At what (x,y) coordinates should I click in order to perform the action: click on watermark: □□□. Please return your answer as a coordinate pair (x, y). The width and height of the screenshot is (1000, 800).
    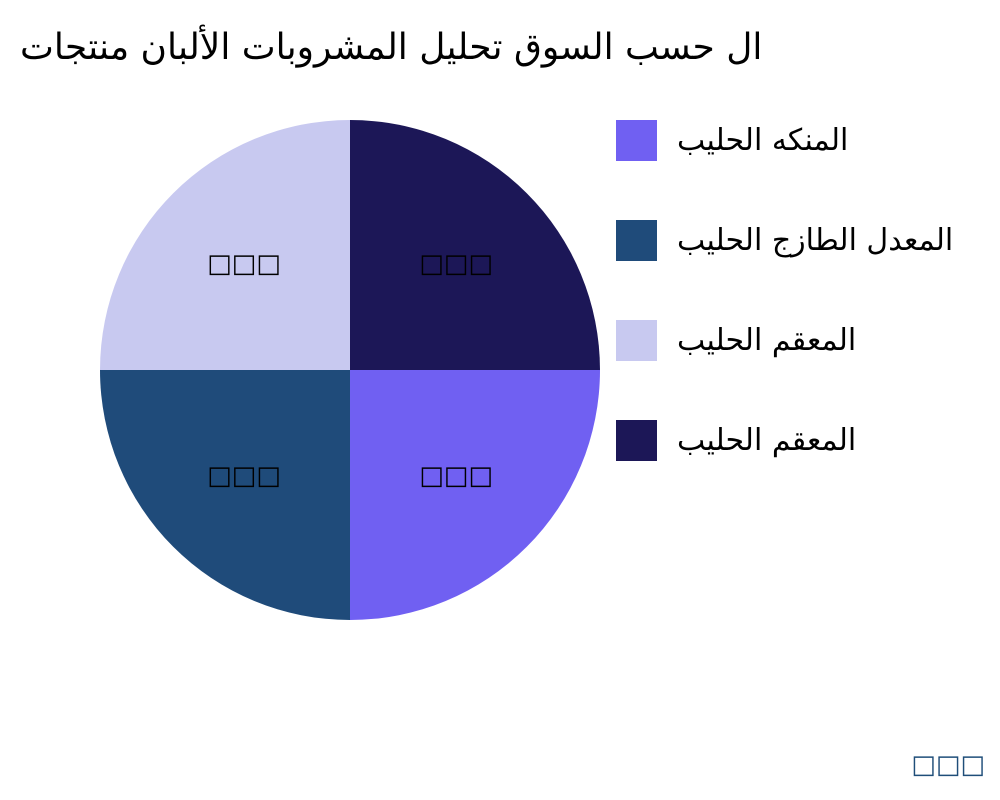
    Looking at the image, I should click on (948, 765).